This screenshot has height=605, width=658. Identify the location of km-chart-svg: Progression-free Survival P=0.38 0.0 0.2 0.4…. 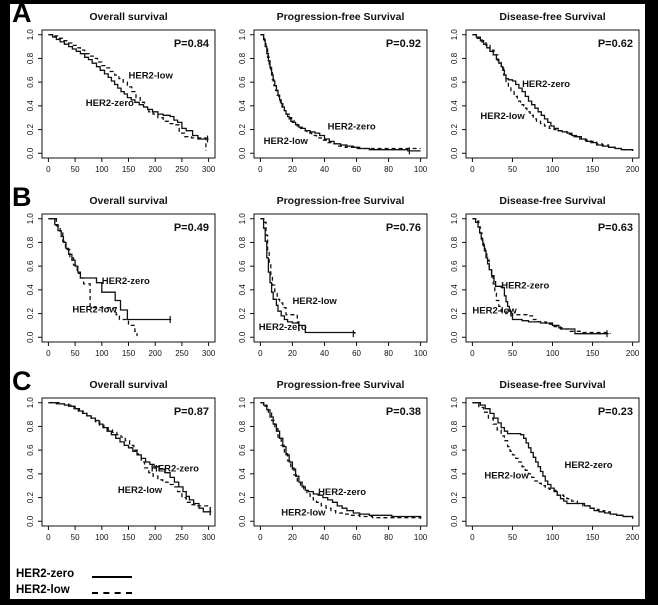
(333, 460).